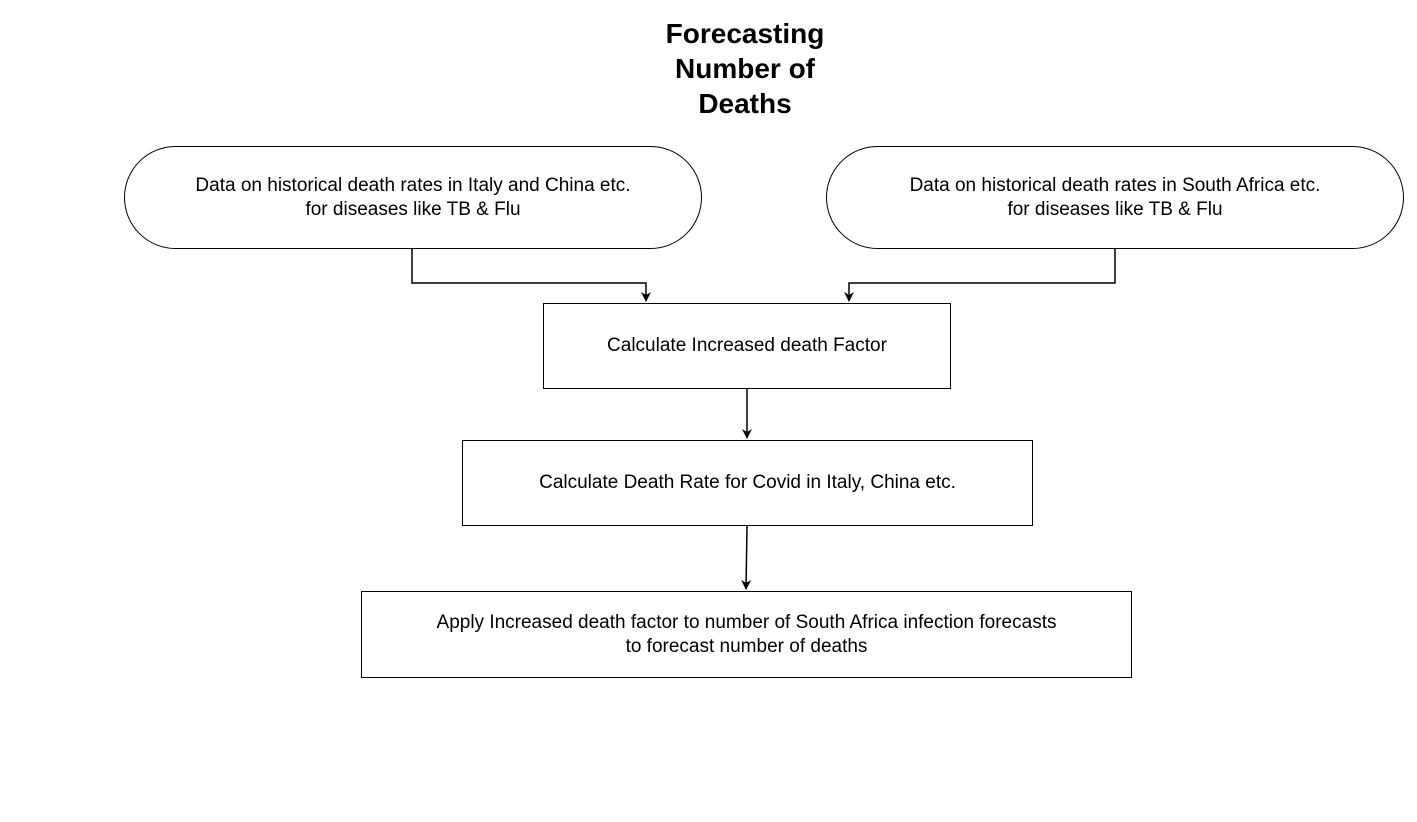 The width and height of the screenshot is (1417, 822). What do you see at coordinates (745, 103) in the screenshot?
I see `title-line-3: Deaths` at bounding box center [745, 103].